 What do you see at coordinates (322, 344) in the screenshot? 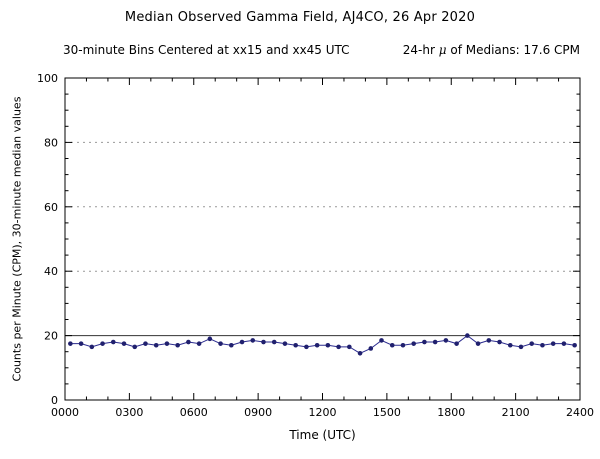
I see `data-points` at bounding box center [322, 344].